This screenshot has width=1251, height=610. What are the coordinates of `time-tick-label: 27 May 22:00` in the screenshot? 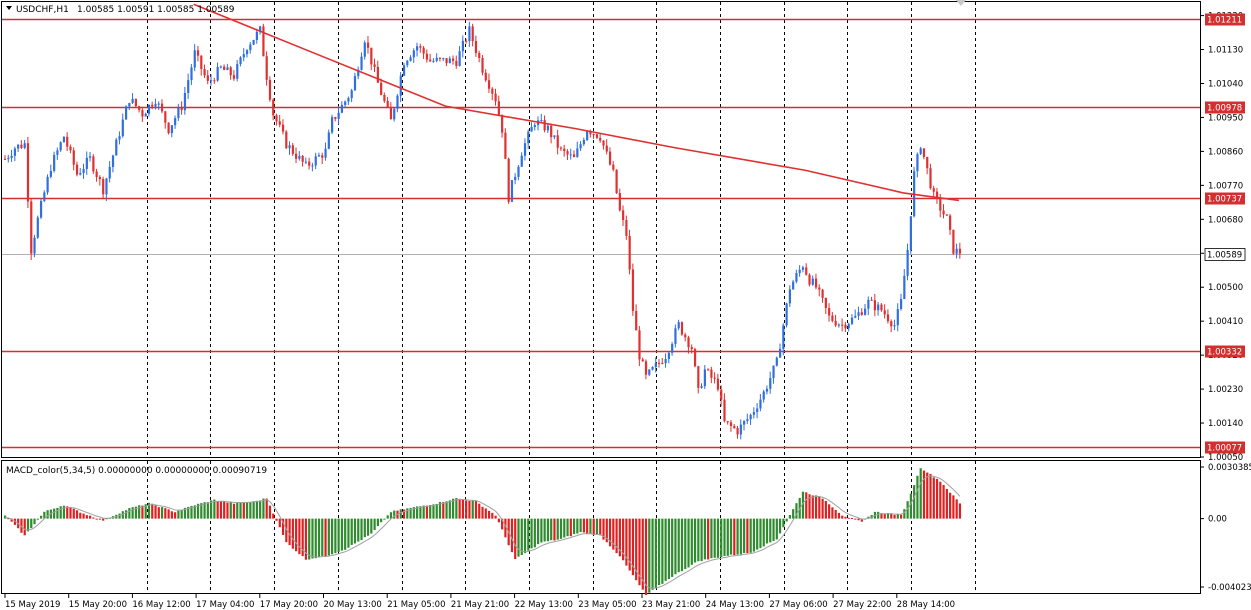 It's located at (862, 605).